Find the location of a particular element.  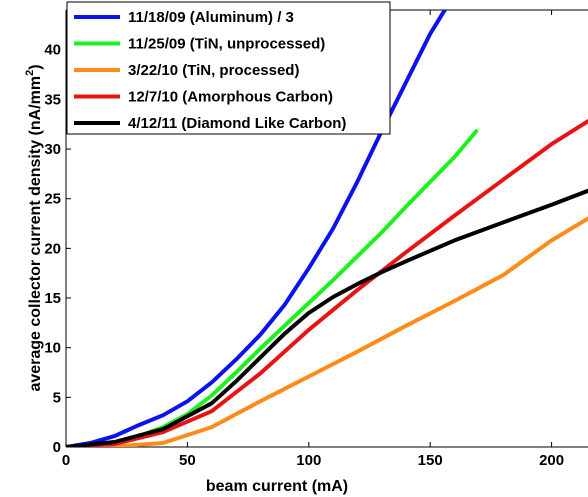

legend-label-2: 11/25/09 (TiN, unprocessed) is located at coordinates (226, 44).